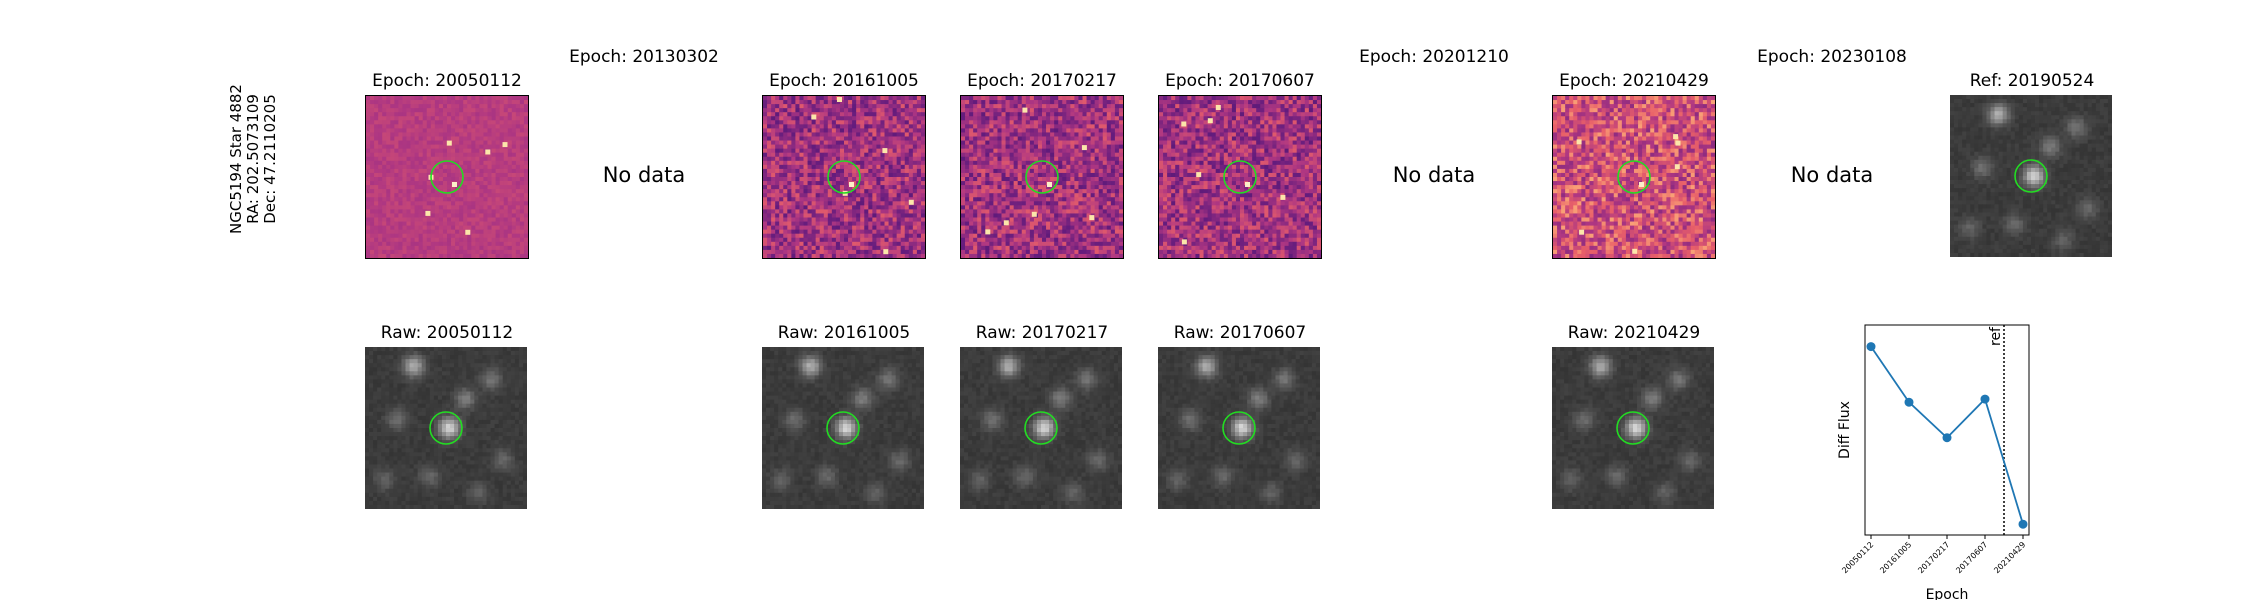 Image resolution: width=2250 pixels, height=600 pixels. What do you see at coordinates (1634, 333) in the screenshot?
I see `raw-title: Raw: 20210429` at bounding box center [1634, 333].